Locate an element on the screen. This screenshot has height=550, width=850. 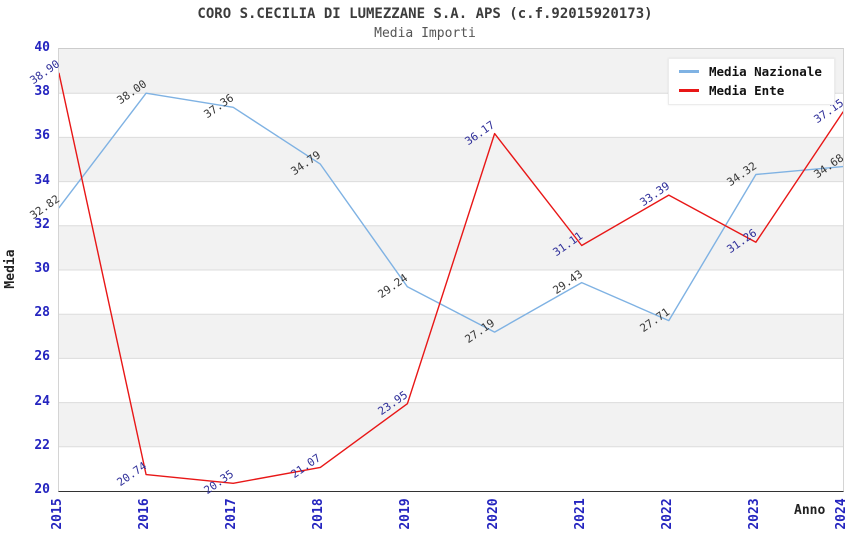
y-tick-label-26: 26 is located at coordinates (42, 357).